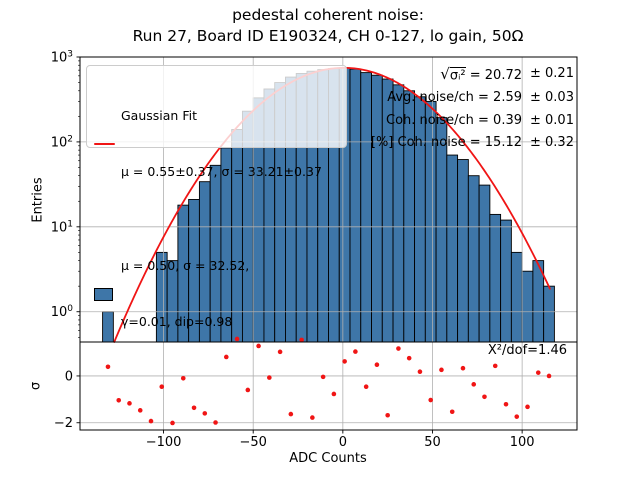 This screenshot has width=640, height=480. I want to click on stats-coh-noise-error: ± 0.01, so click(552, 120).